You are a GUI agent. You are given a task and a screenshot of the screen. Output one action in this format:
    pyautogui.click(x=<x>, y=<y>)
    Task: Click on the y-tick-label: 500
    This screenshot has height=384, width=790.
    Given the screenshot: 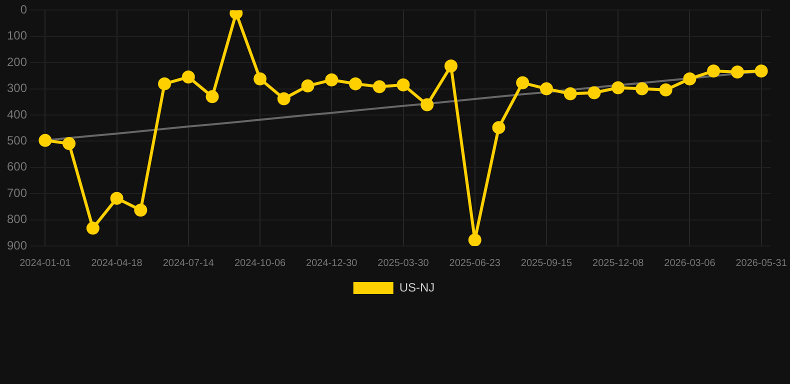 What is the action you would take?
    pyautogui.click(x=17, y=141)
    